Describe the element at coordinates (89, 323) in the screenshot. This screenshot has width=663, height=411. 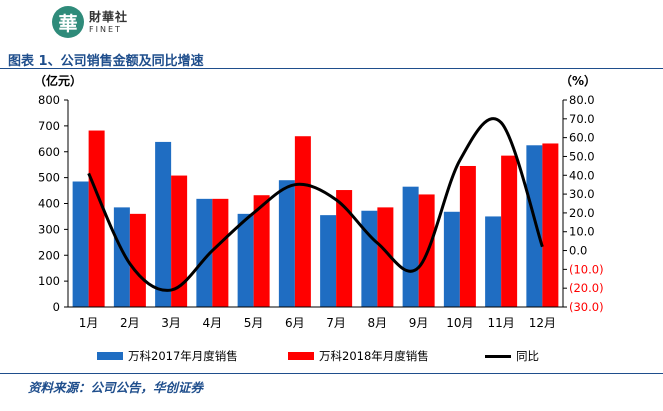
I see `x-tick-label-1: 1月` at that location.